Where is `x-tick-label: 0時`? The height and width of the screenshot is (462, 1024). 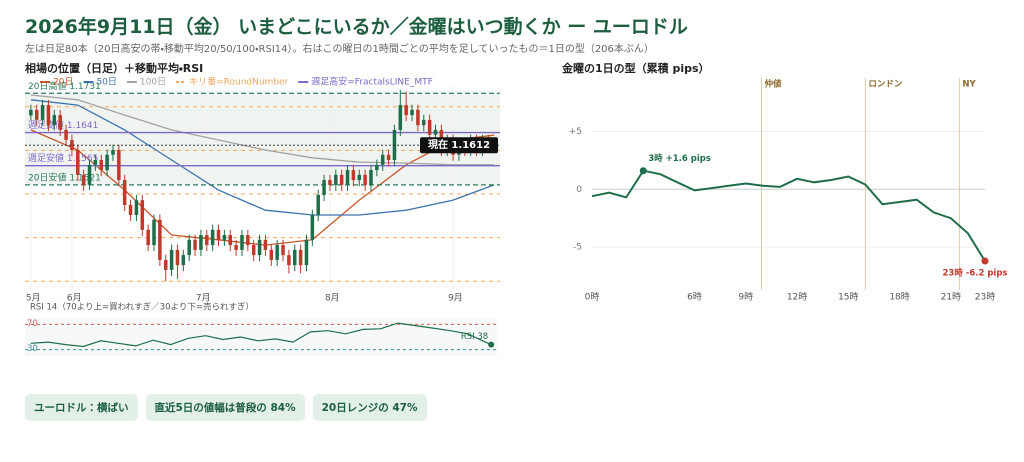
x-tick-label: 0時 is located at coordinates (592, 297).